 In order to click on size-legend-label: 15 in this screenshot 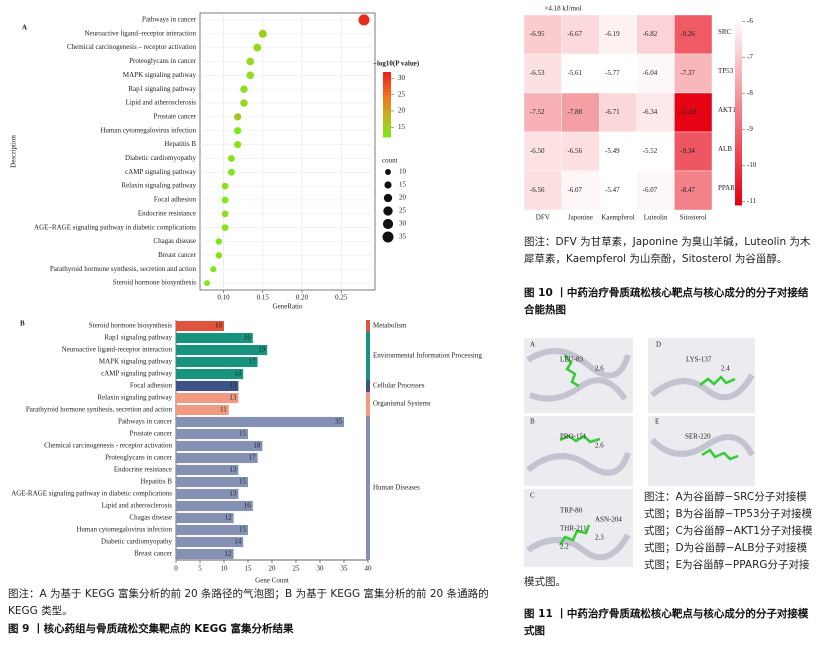, I will do `click(403, 185)`.